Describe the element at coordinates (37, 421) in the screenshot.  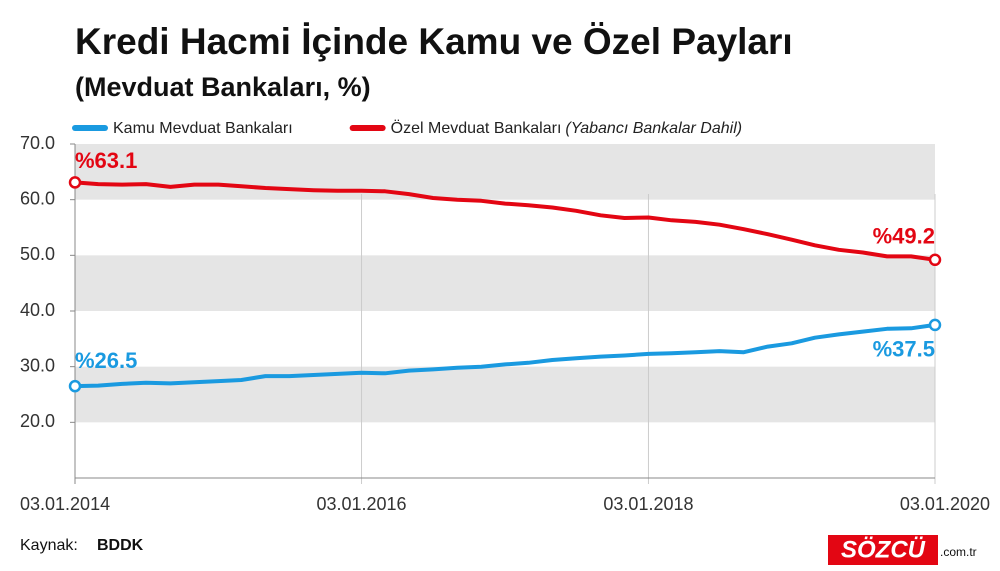
I see `y-tick-label: 20.0` at that location.